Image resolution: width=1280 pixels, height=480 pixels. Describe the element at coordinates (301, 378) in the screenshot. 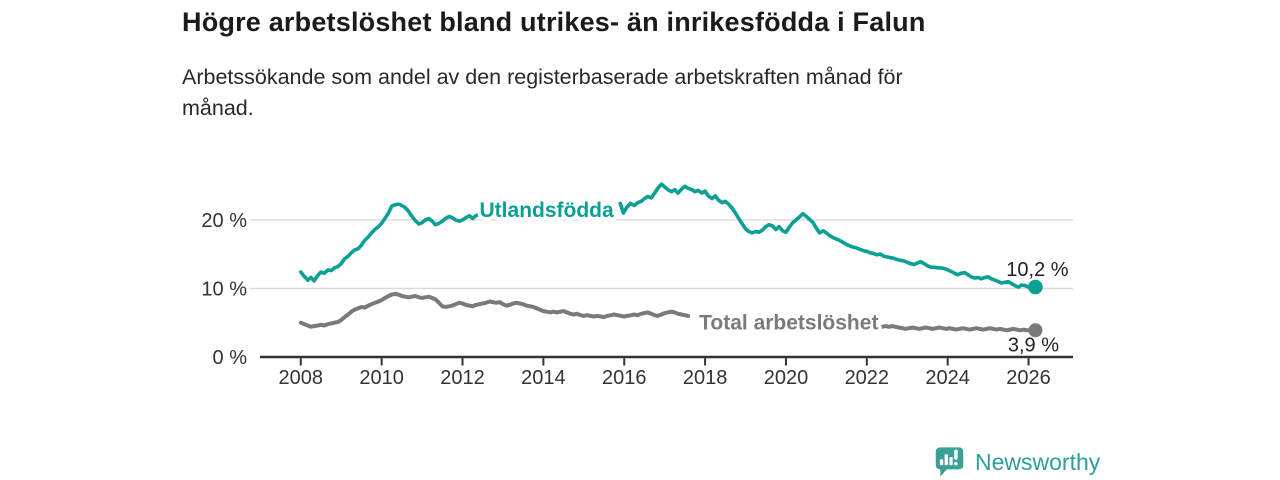

I see `x-tick-label: 2008` at that location.